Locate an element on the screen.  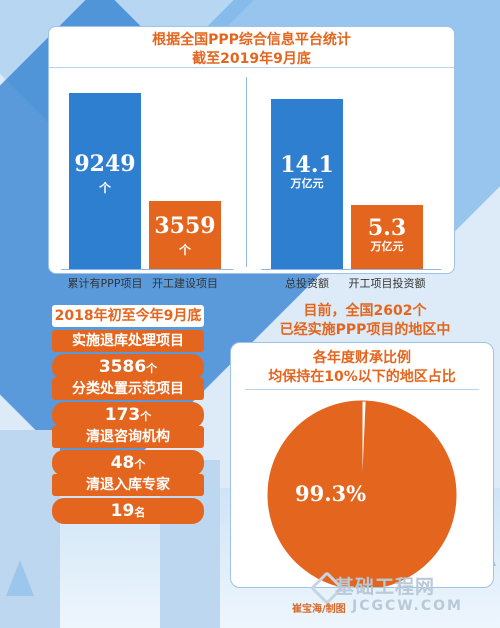
watermark-name: 基础工程网 is located at coordinates (385, 587).